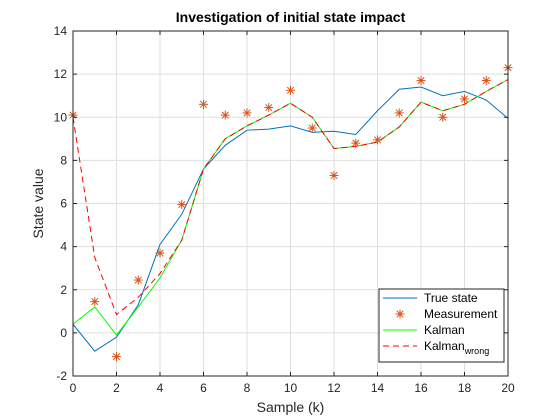 The height and width of the screenshot is (420, 560). Describe the element at coordinates (421, 388) in the screenshot. I see `x-tick-label: 16` at that location.